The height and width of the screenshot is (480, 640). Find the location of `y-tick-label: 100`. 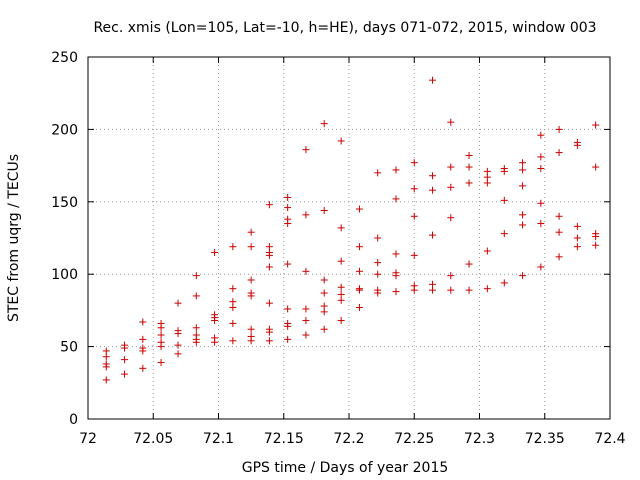

y-tick-label: 100 is located at coordinates (64, 275).